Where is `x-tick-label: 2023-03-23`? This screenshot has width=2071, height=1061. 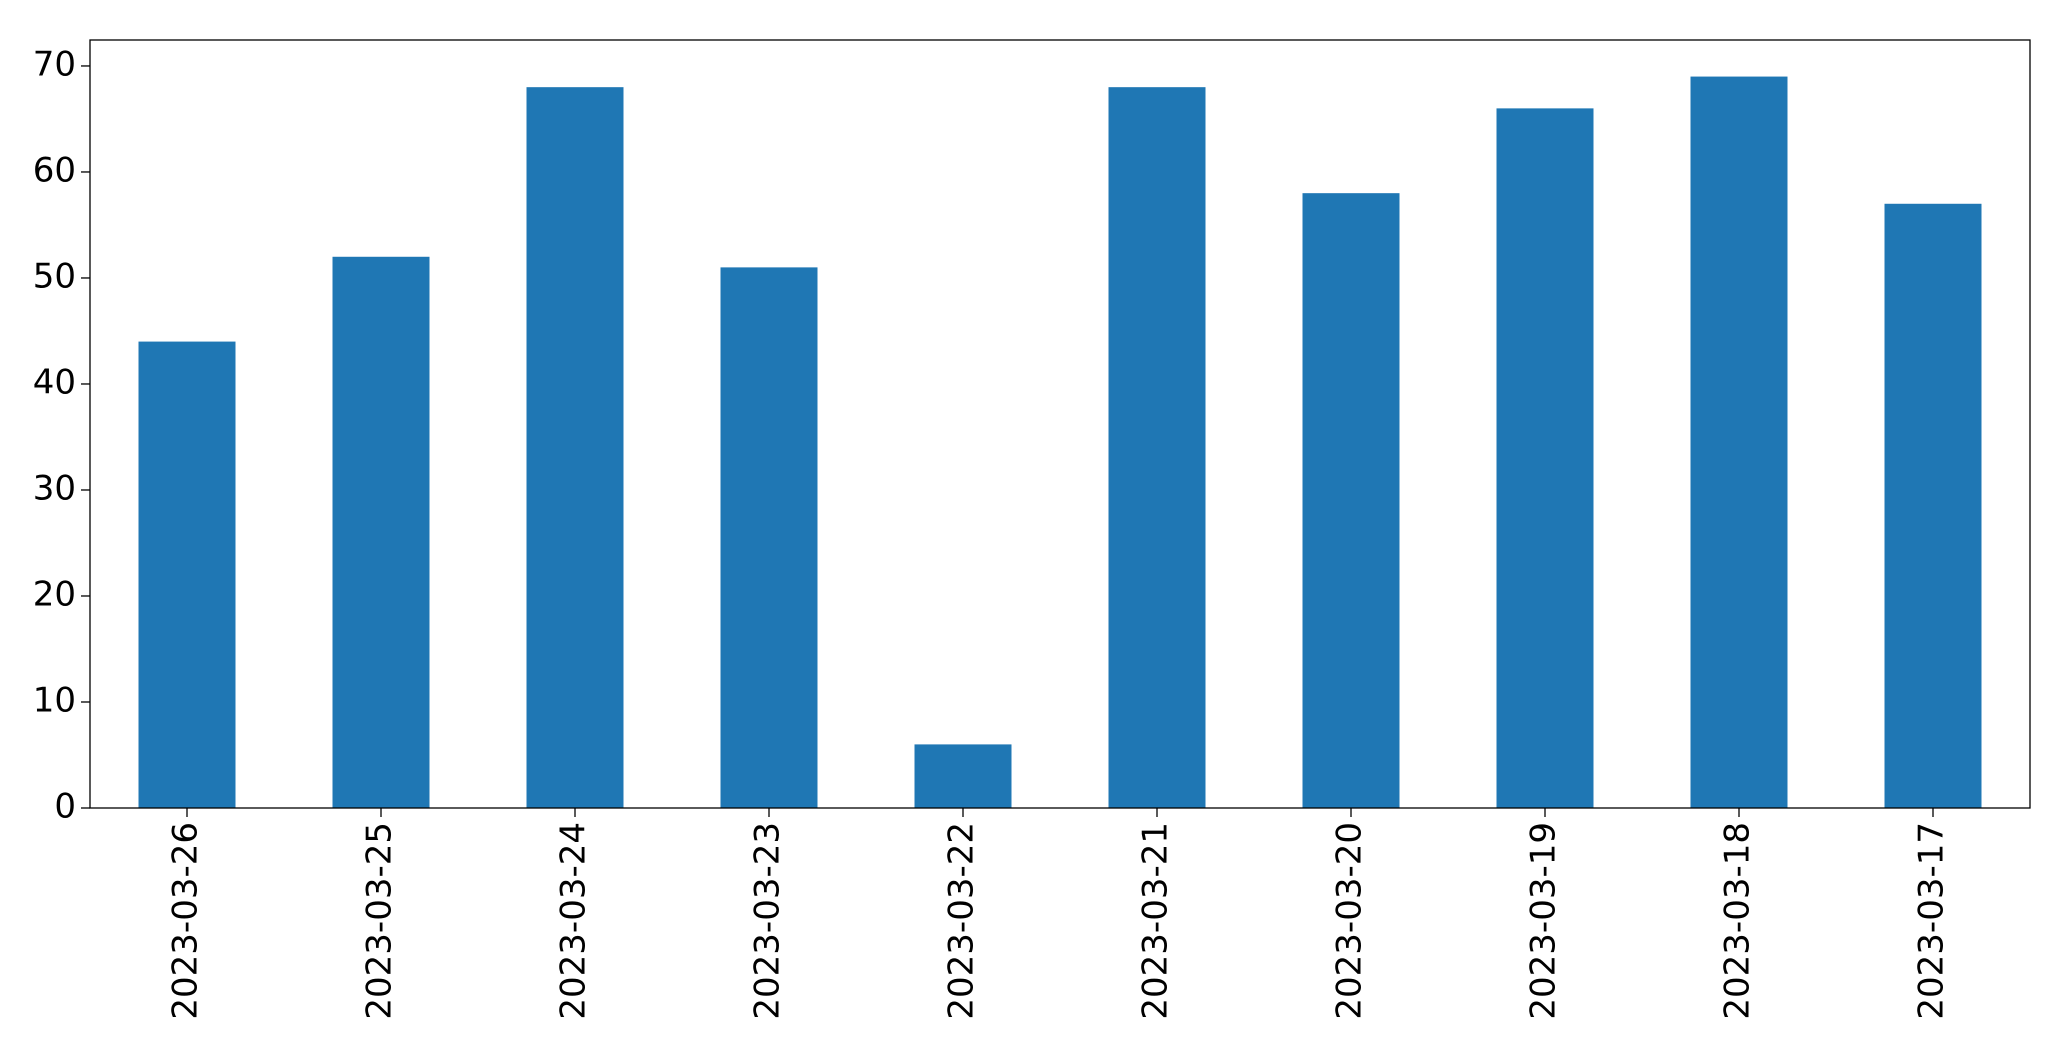 x-tick-label: 2023-03-23 is located at coordinates (768, 921).